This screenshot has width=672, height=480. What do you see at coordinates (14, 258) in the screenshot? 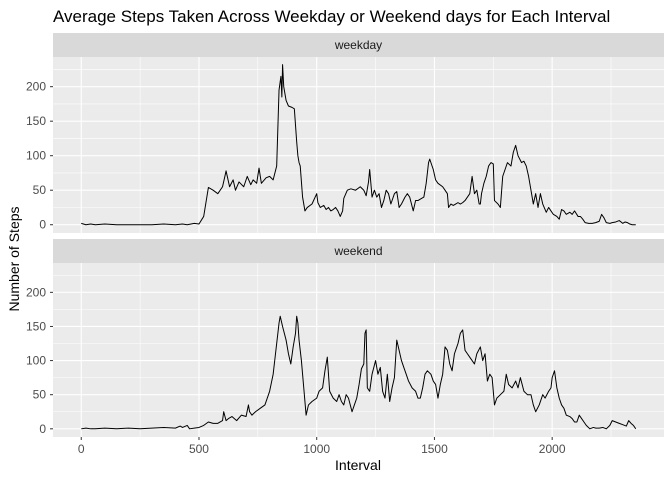
I see `y-axis-title: Number of Steps` at bounding box center [14, 258].